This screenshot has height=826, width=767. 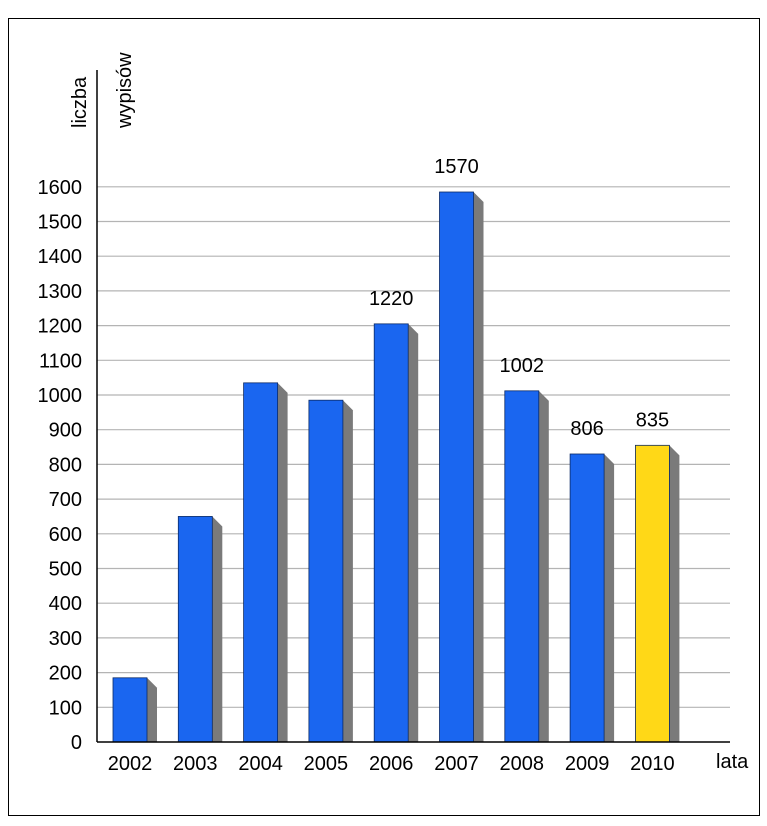 I want to click on y-tick-label: 1300, so click(x=60, y=292).